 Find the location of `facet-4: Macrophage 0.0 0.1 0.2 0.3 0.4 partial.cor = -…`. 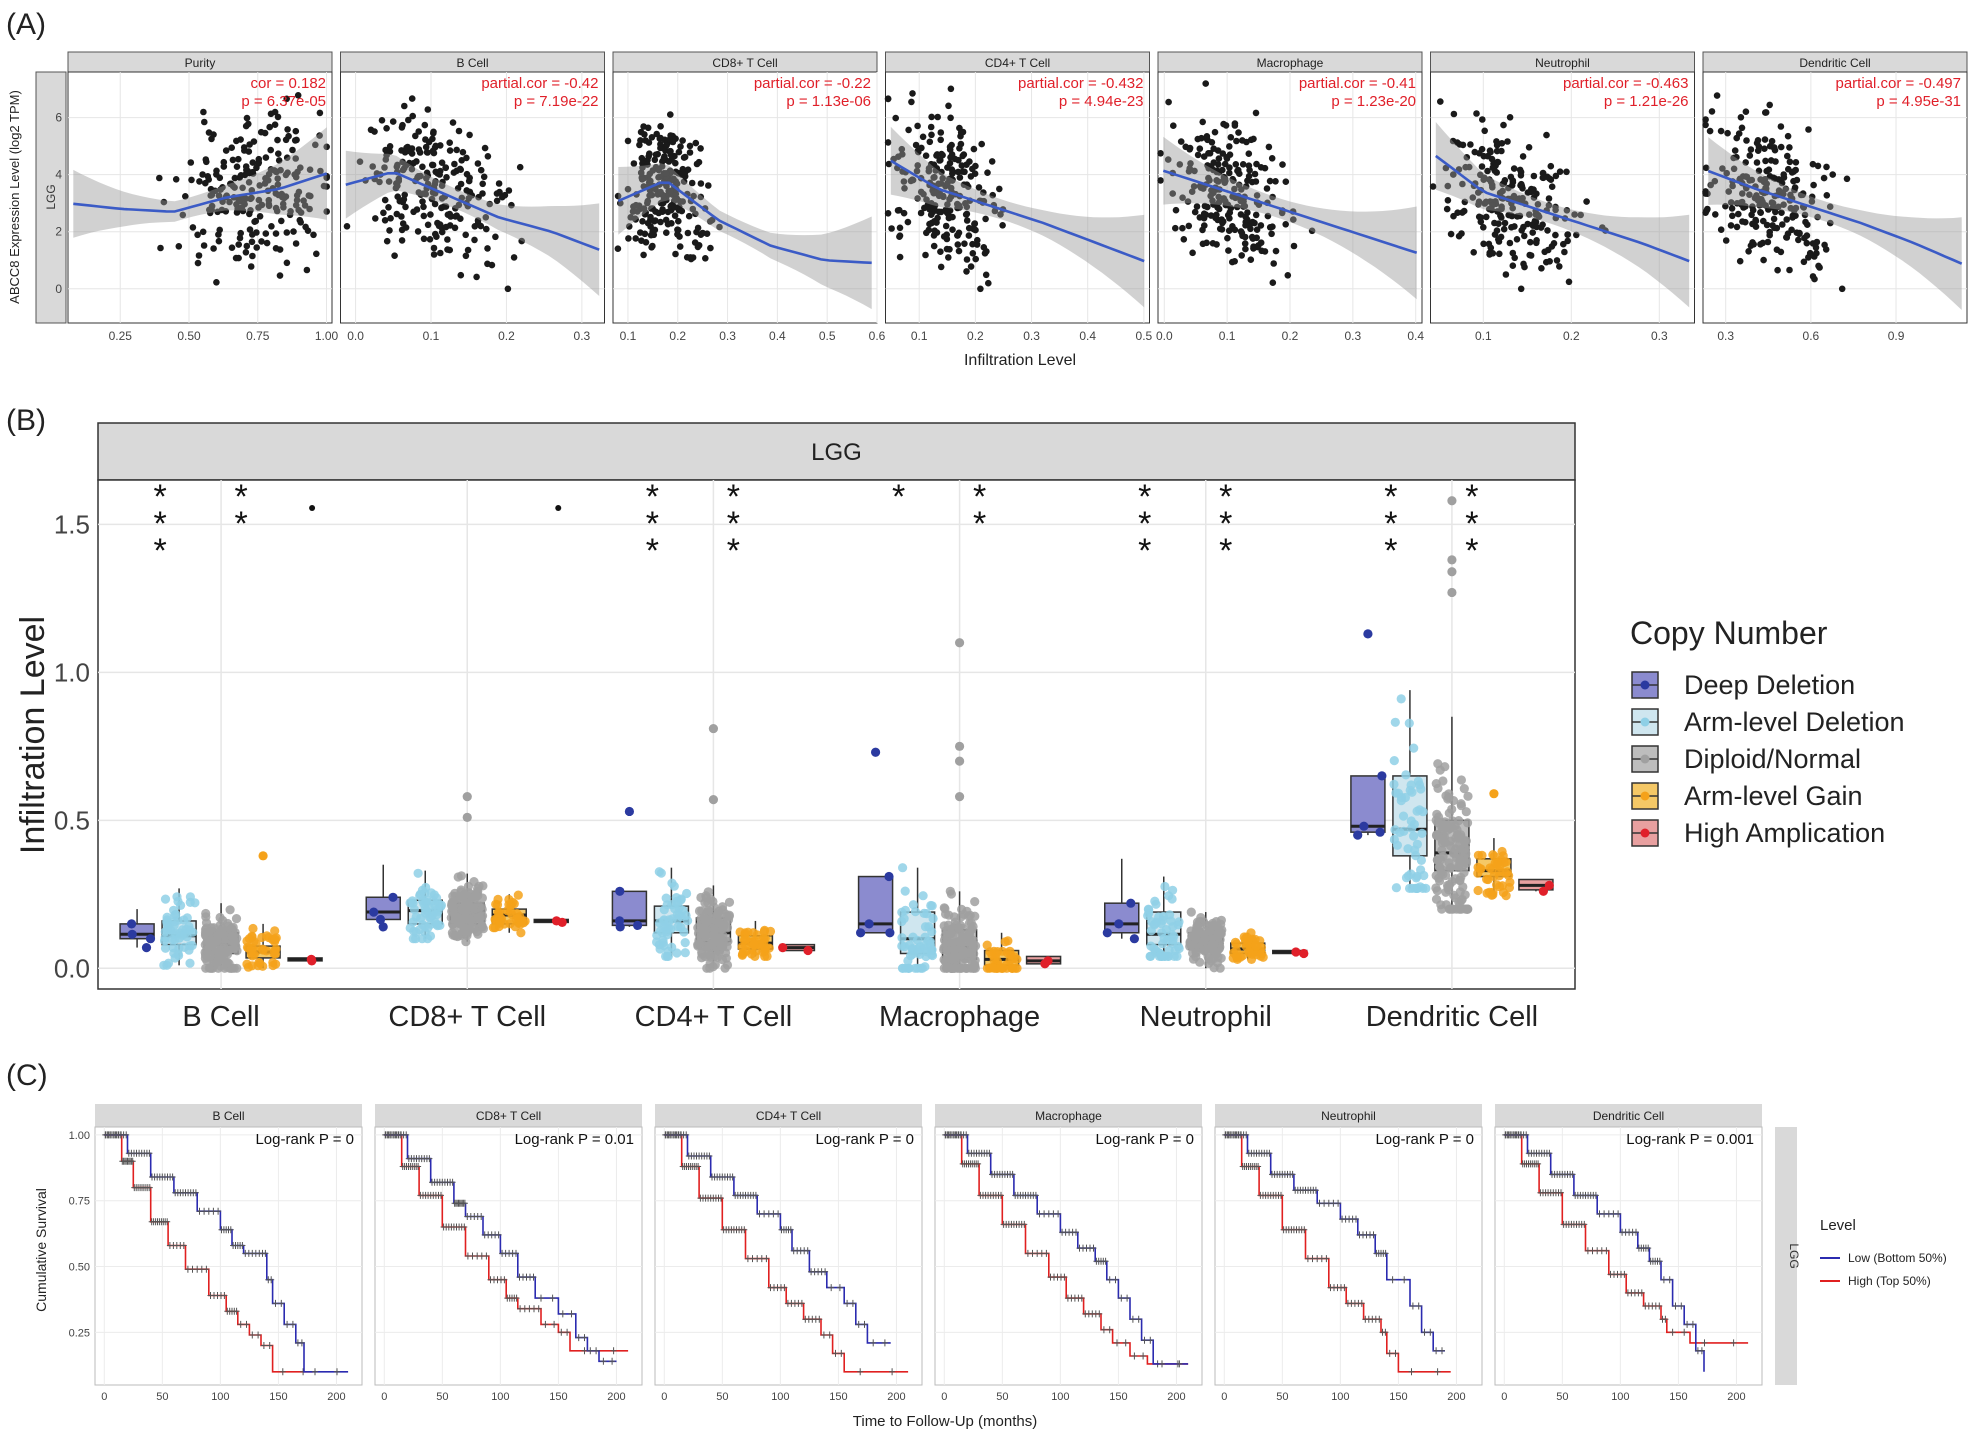

facet-4: Macrophage 0.0 0.1 0.2 0.3 0.4 partial.cor = -… is located at coordinates (1290, 197).